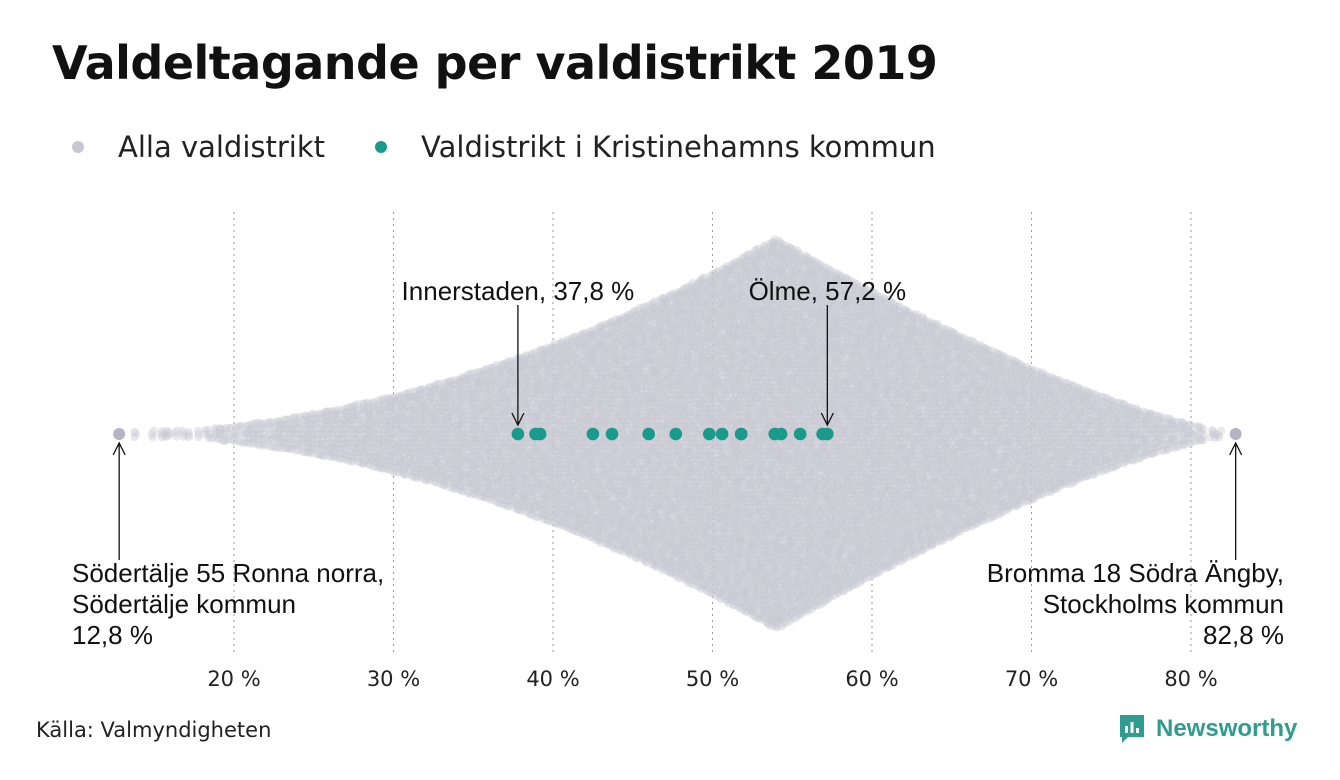 The height and width of the screenshot is (780, 1340). Describe the element at coordinates (655, 147) in the screenshot. I see `legend-item-highlight: Valdistrikt i Kristinehamns kommun` at that location.